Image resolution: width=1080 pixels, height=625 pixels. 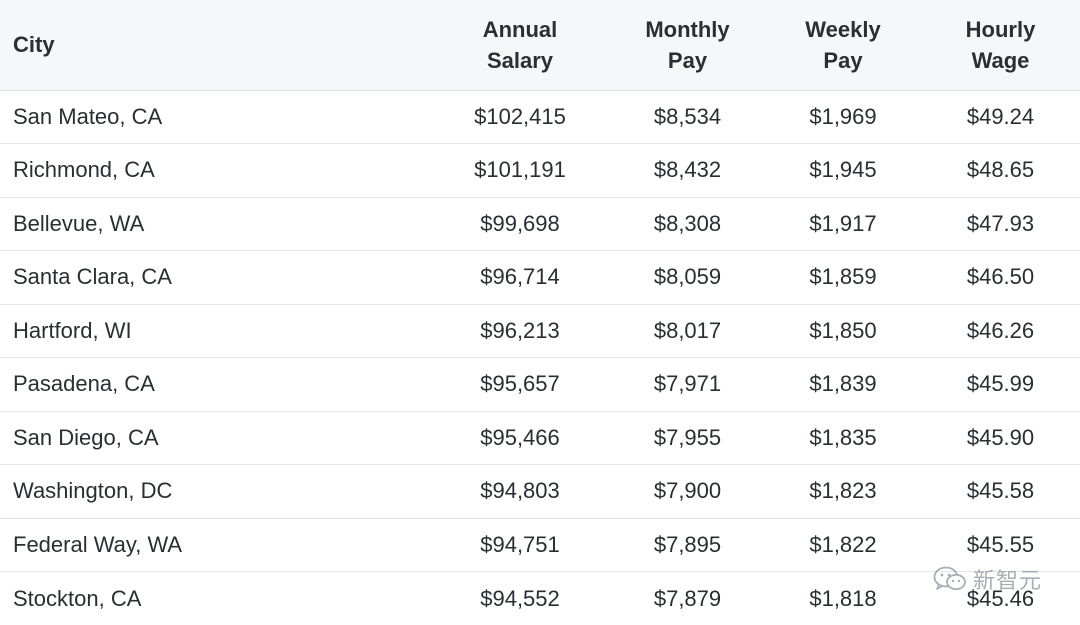 What do you see at coordinates (1000, 170) in the screenshot?
I see `cell-hourly-wage: $48.65` at bounding box center [1000, 170].